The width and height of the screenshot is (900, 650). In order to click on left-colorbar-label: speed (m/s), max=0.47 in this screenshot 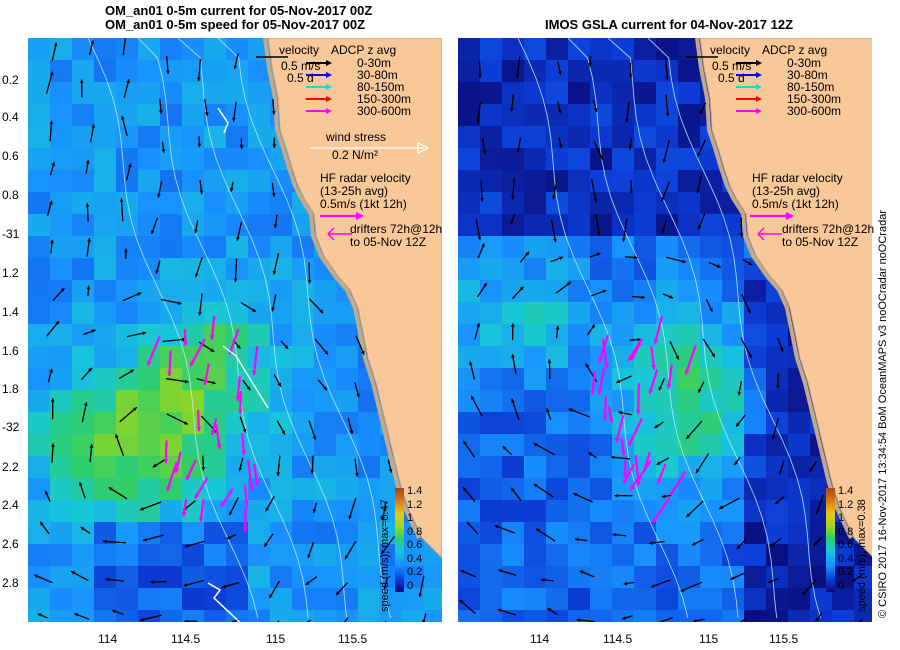, I will do `click(385, 555)`.